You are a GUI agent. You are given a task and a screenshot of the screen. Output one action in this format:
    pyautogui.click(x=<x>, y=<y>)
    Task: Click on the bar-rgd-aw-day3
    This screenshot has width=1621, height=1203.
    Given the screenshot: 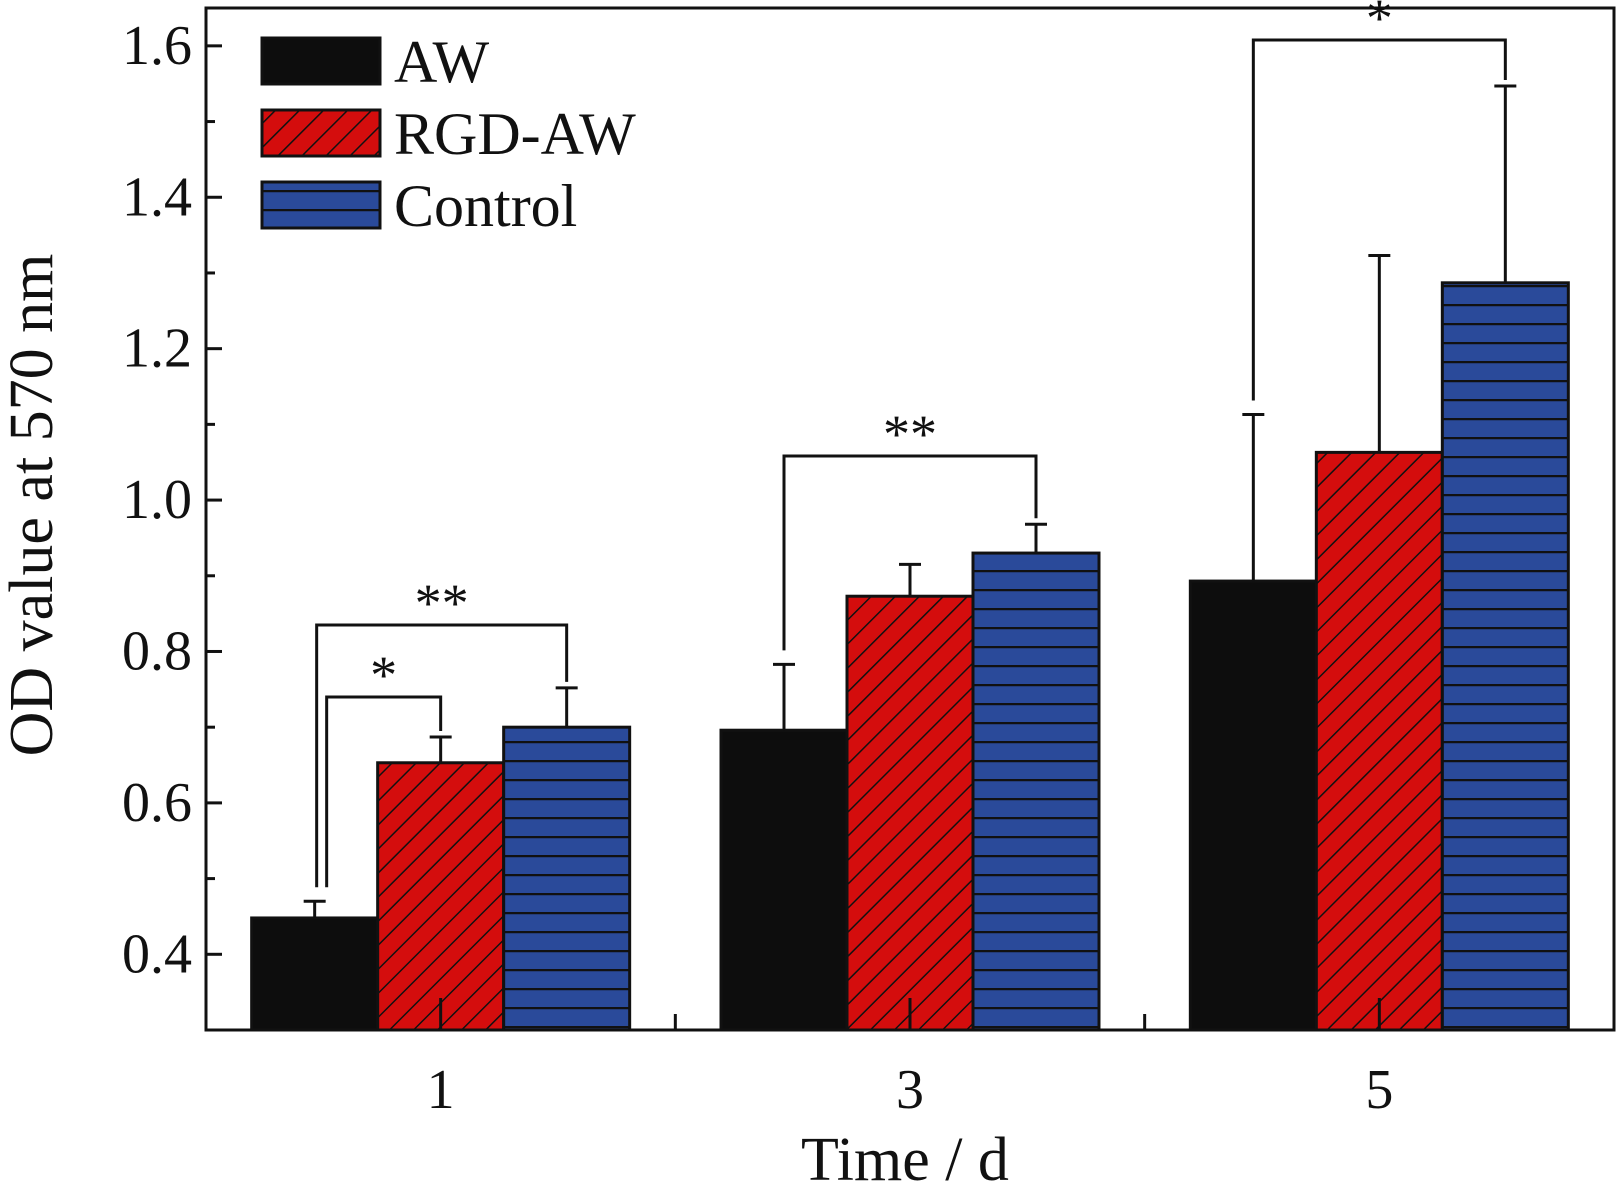 What is the action you would take?
    pyautogui.click(x=910, y=813)
    